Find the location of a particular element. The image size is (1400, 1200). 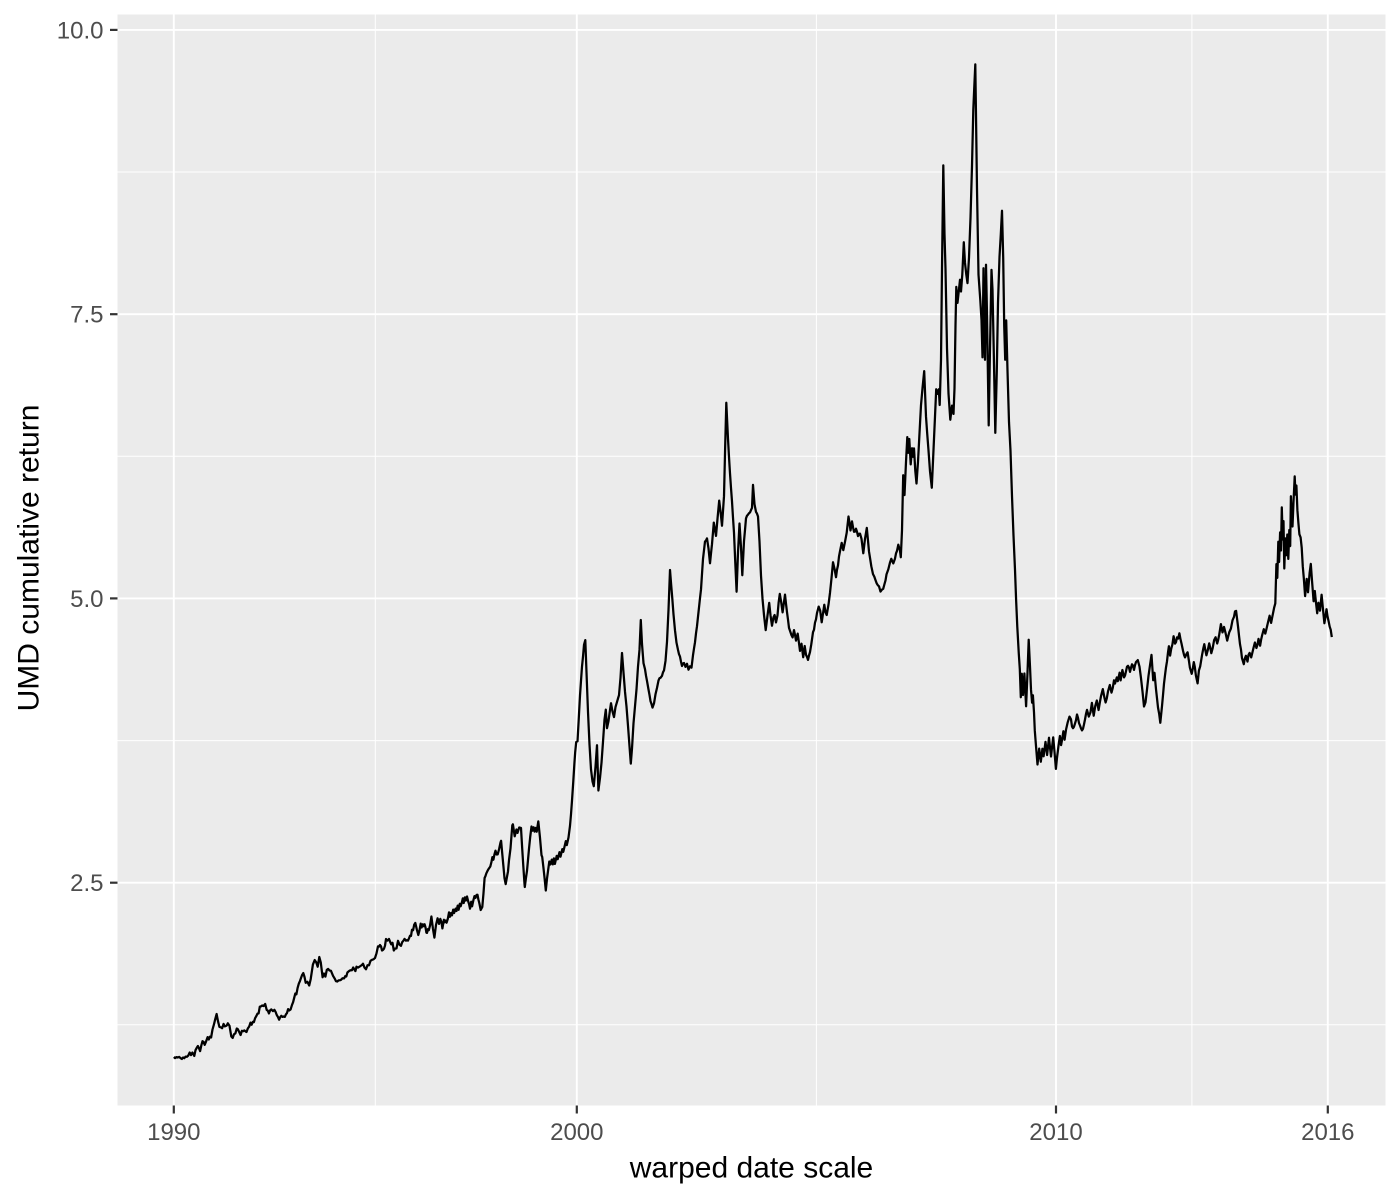

svg-text: 1990 is located at coordinates (173, 1132).